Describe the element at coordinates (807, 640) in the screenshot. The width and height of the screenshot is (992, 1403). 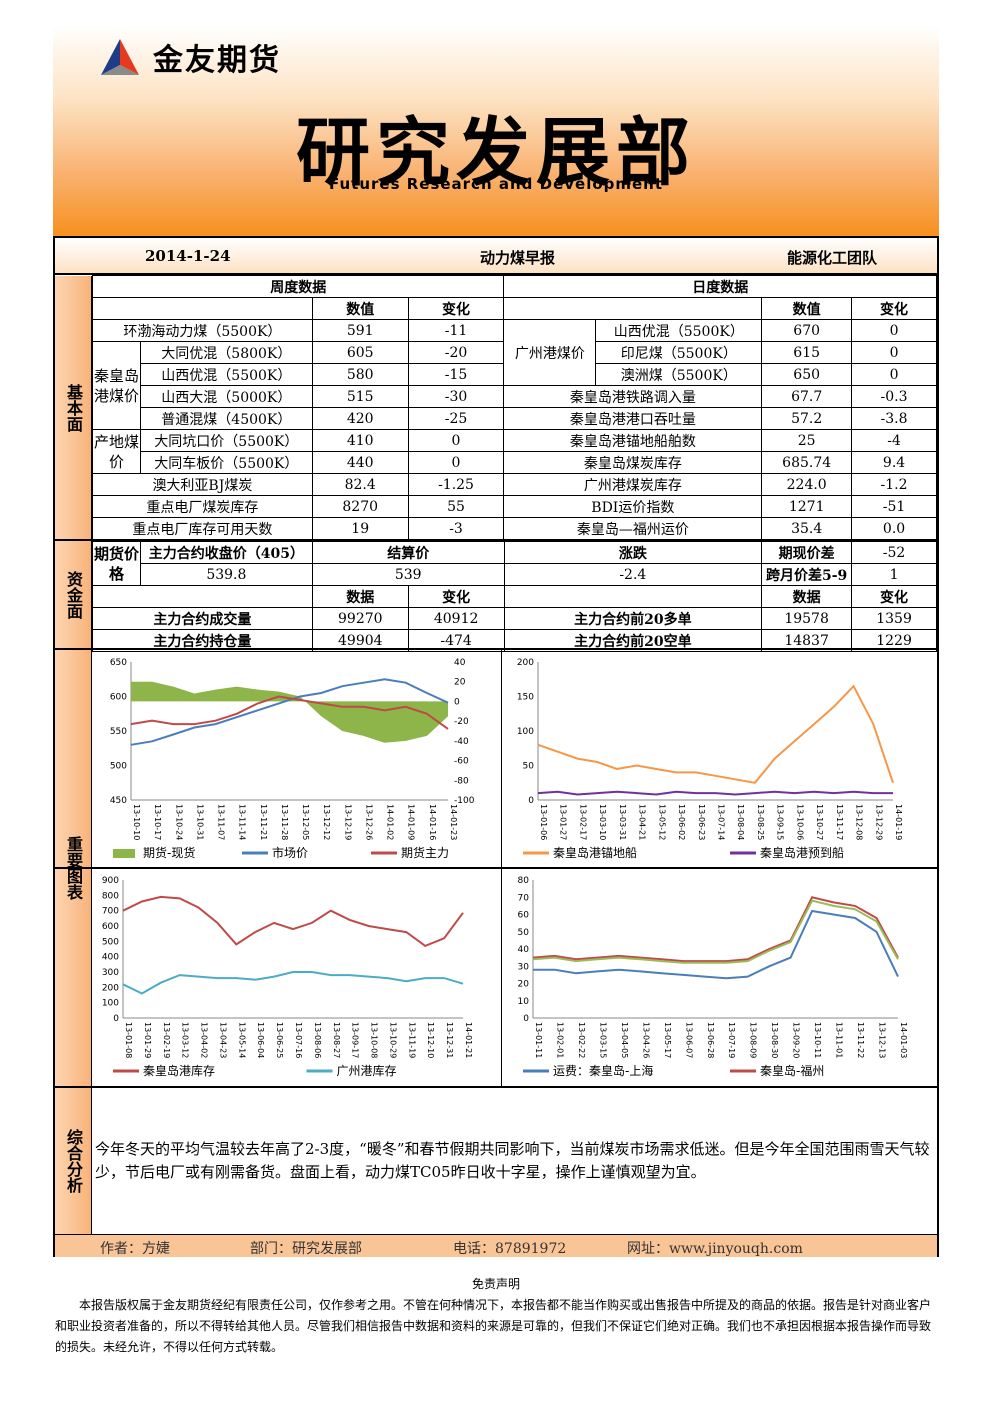
I see `short-value: 14837` at that location.